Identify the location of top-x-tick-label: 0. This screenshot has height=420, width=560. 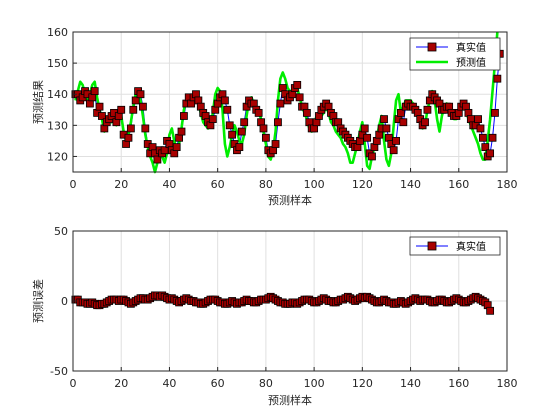
(73, 184).